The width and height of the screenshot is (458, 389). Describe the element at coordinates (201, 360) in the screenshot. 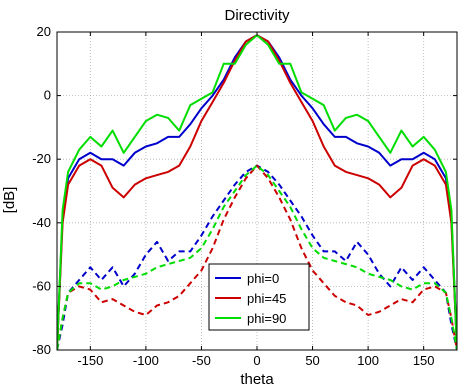

I see `x-tick-label-2: -50` at that location.